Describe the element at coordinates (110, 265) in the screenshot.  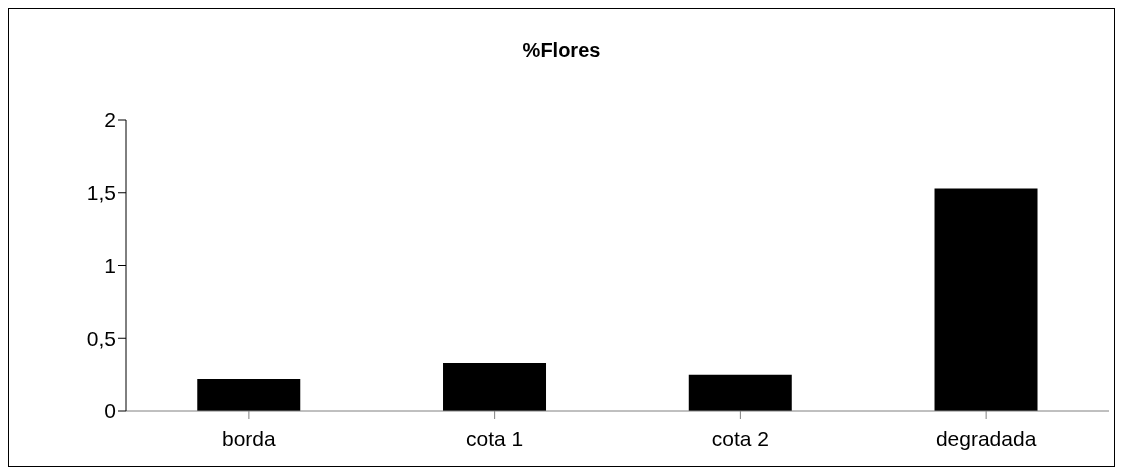
I see `y-tick-label: 1` at that location.